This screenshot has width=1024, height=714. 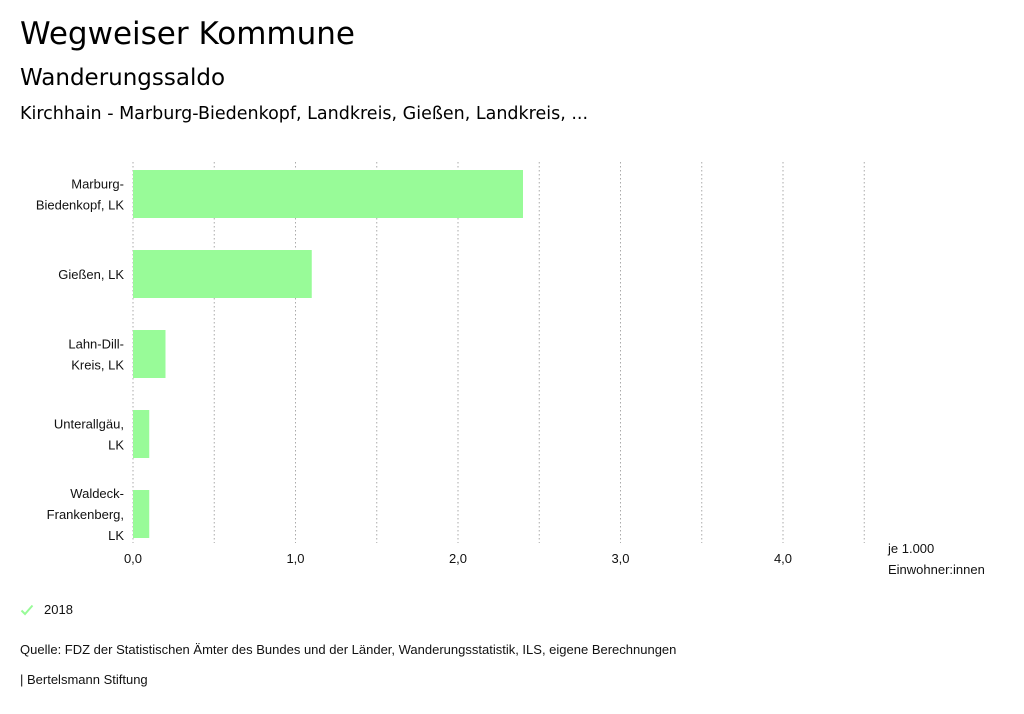 I want to click on category-label: Waldeck-, so click(x=97, y=493).